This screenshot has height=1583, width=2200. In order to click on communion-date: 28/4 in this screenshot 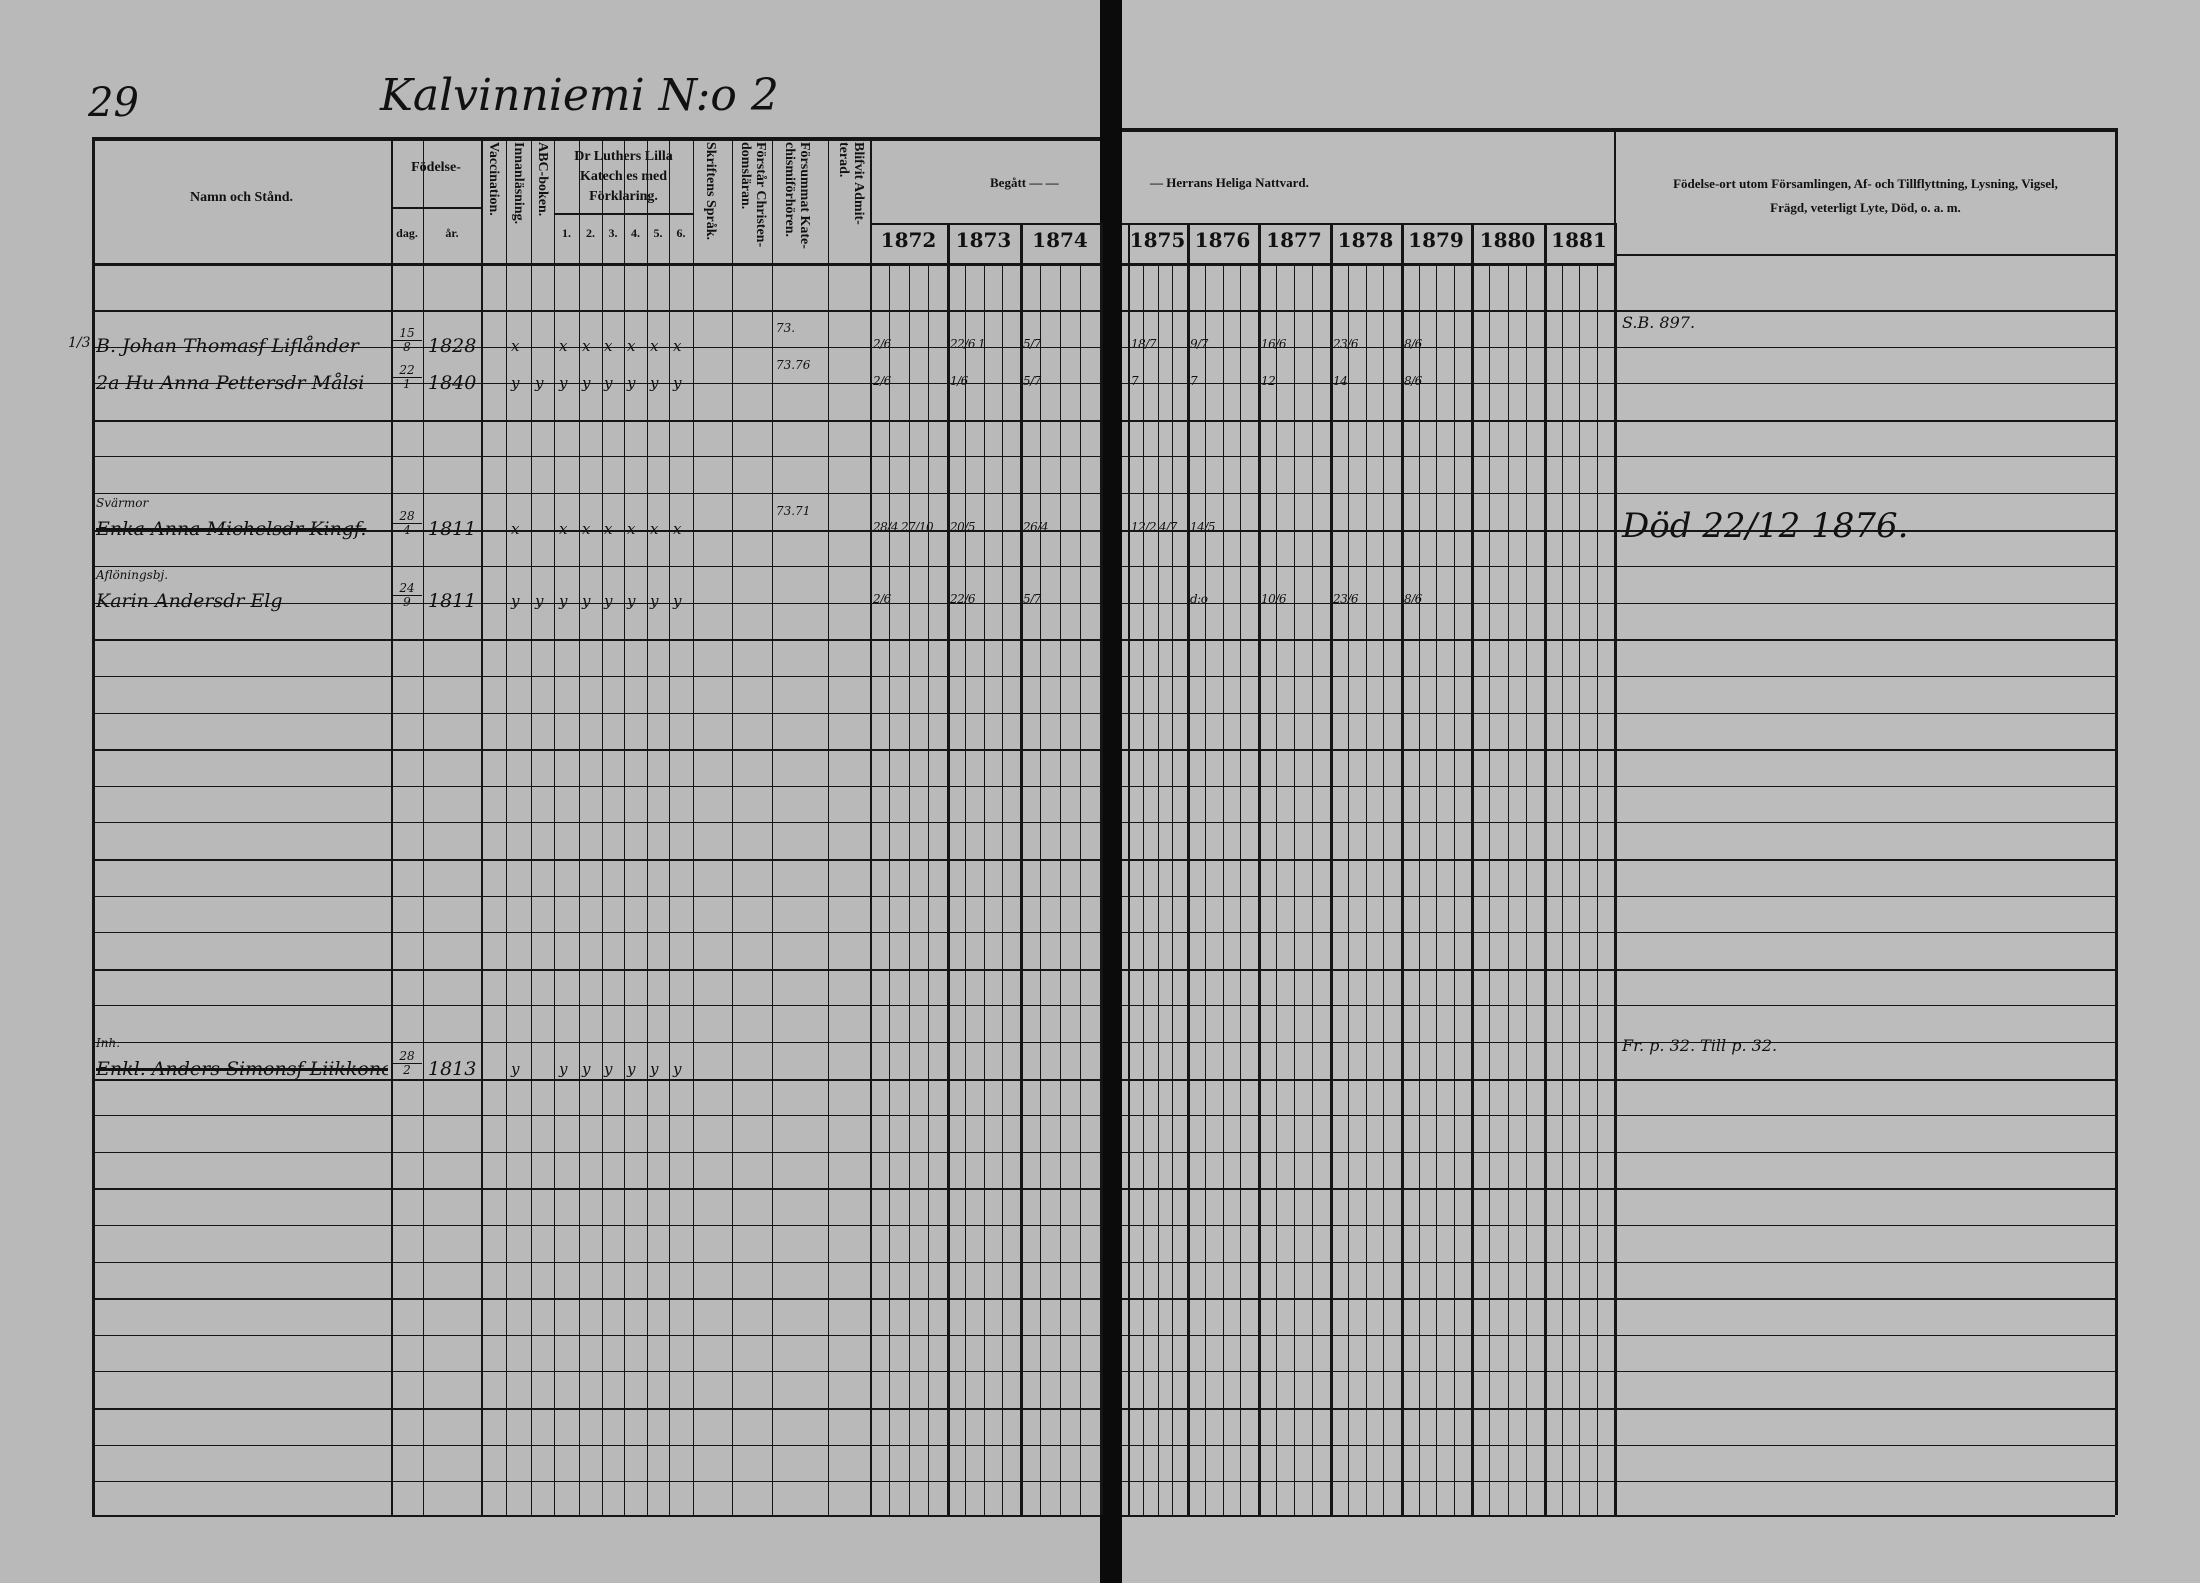, I will do `click(885, 527)`.